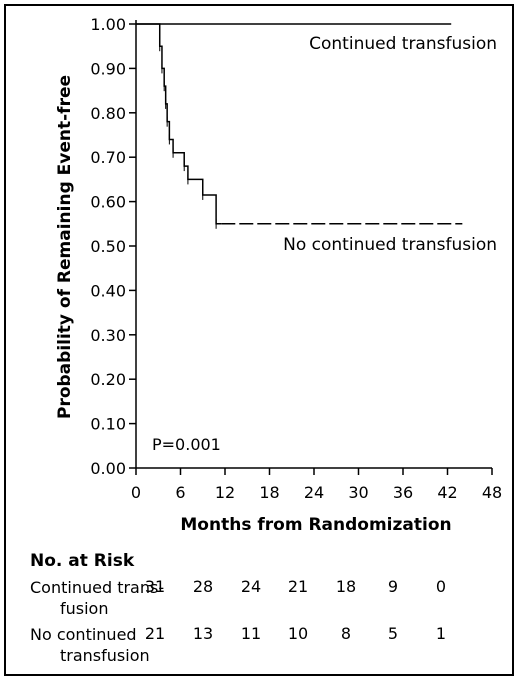 This screenshot has width=520, height=682. What do you see at coordinates (447, 492) in the screenshot?
I see `x-tick-label: 42` at bounding box center [447, 492].